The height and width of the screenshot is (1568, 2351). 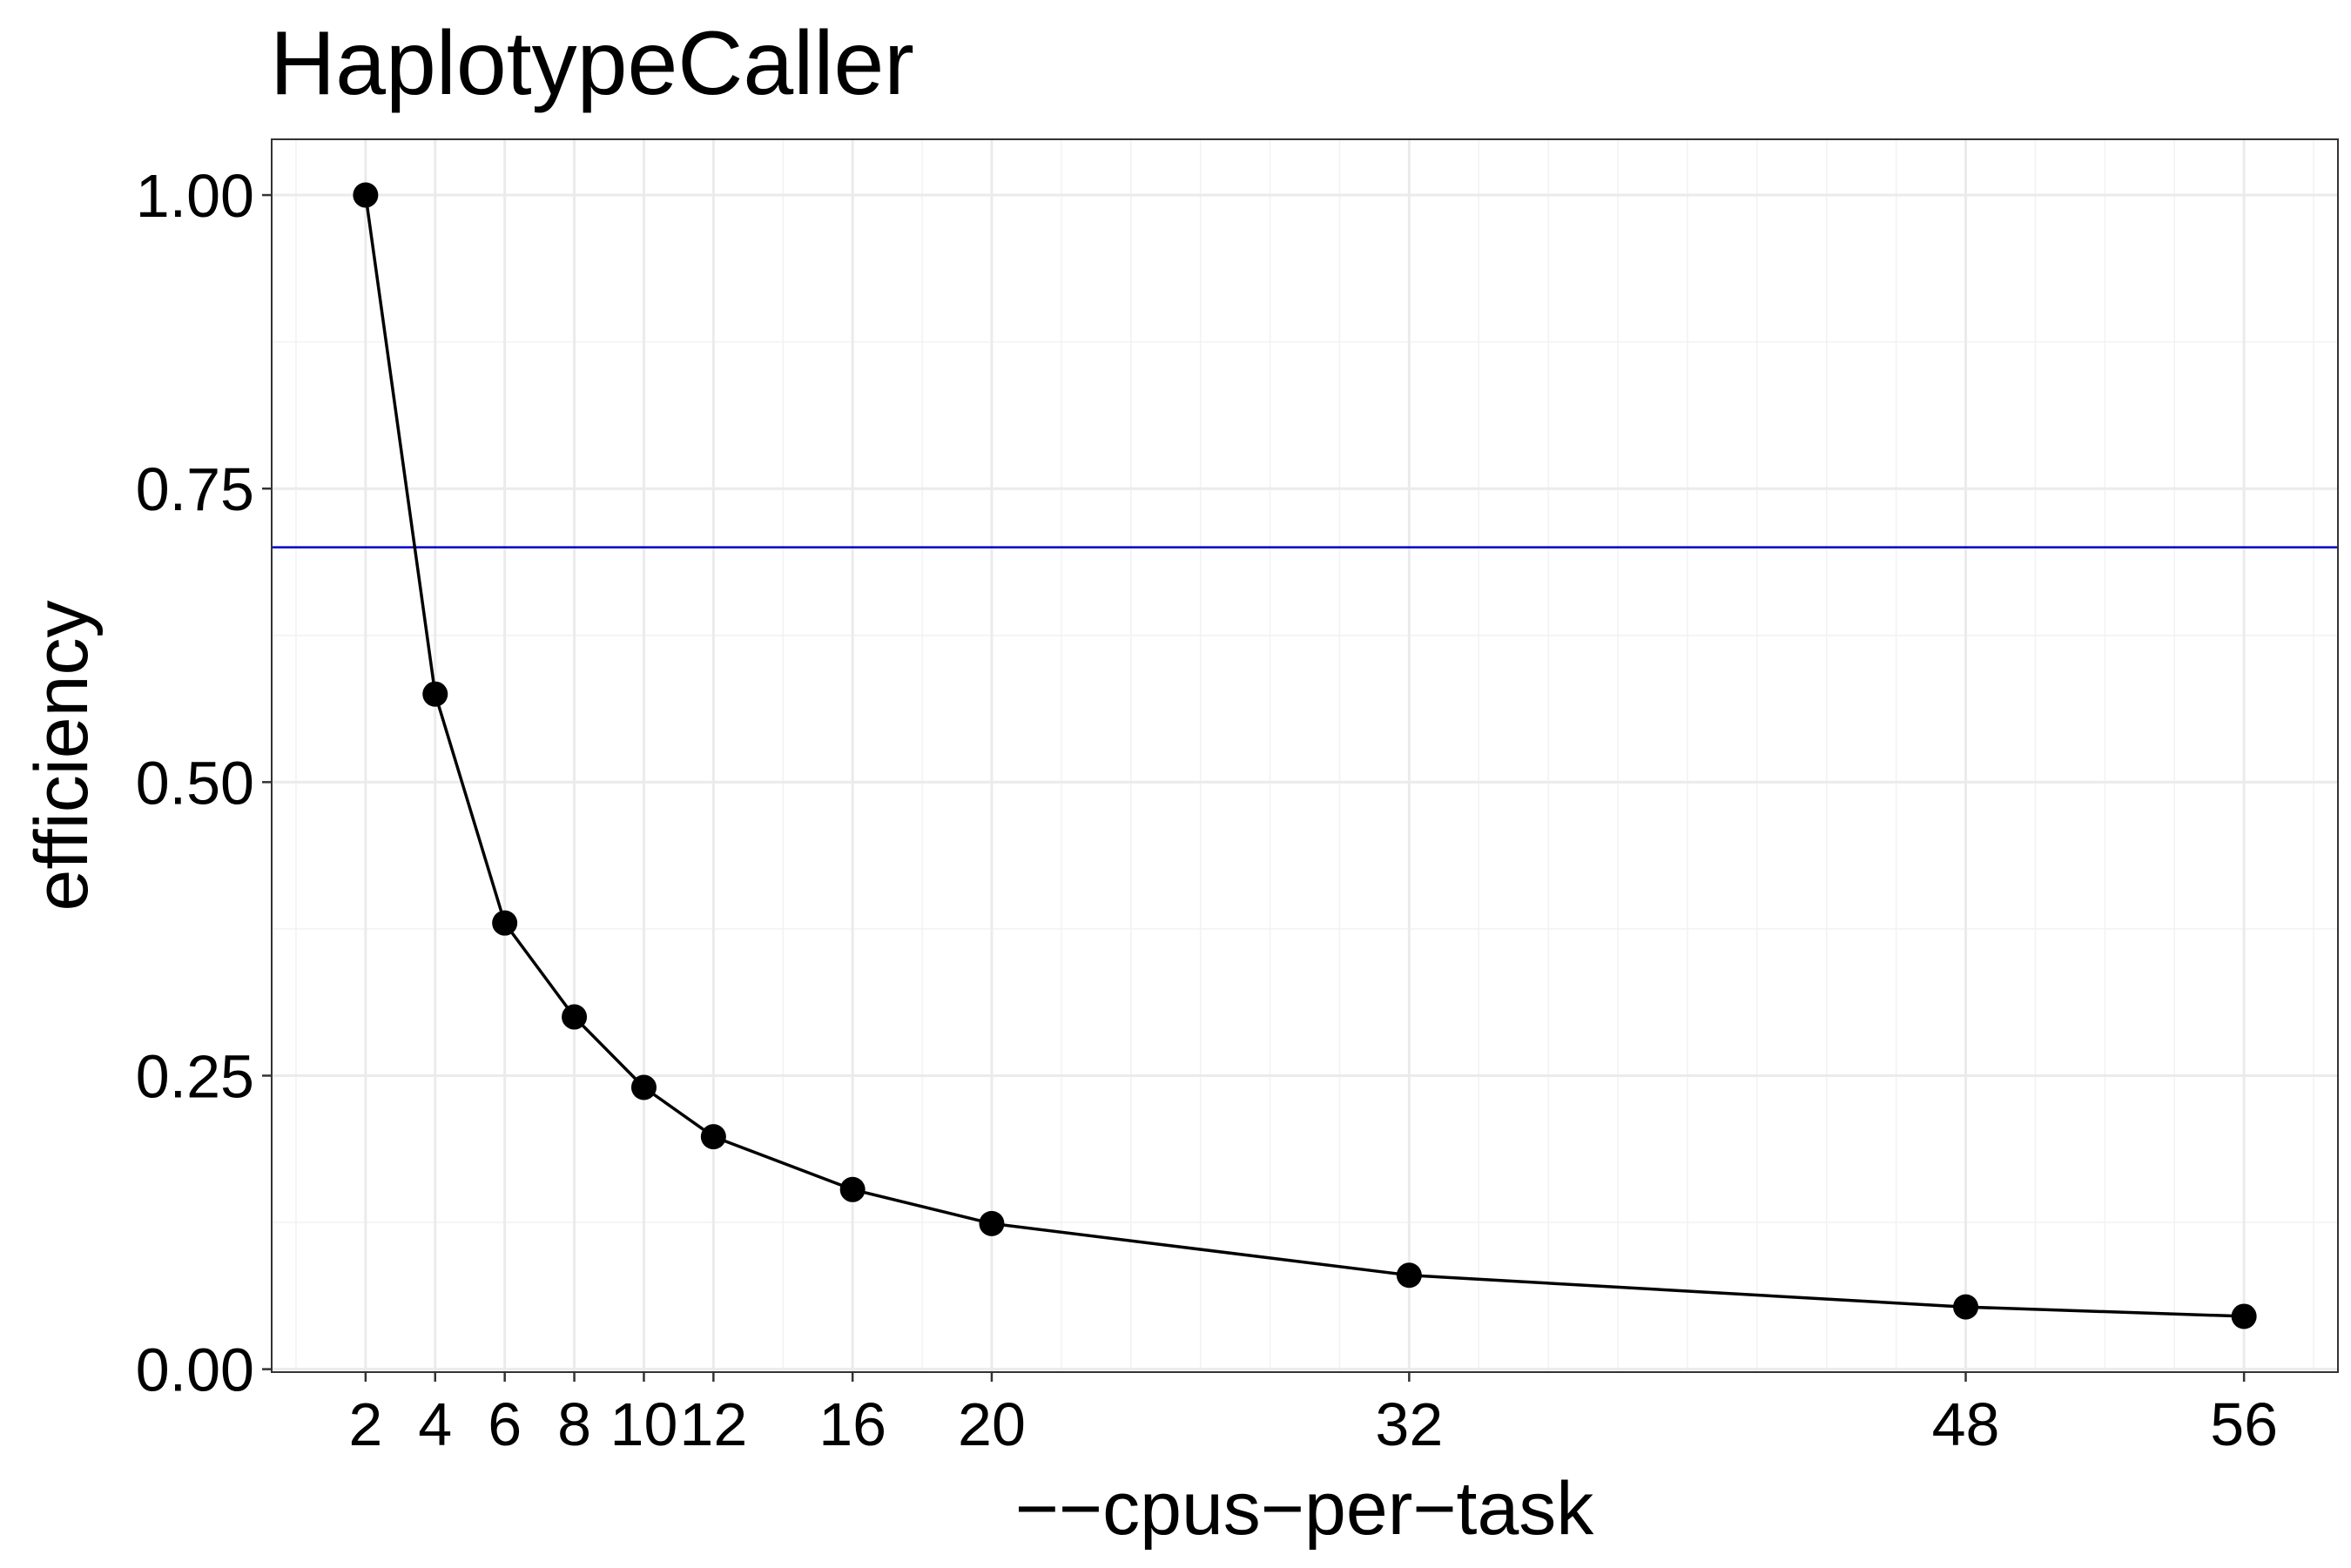 What do you see at coordinates (992, 1424) in the screenshot?
I see `x-tick-label: 20` at bounding box center [992, 1424].